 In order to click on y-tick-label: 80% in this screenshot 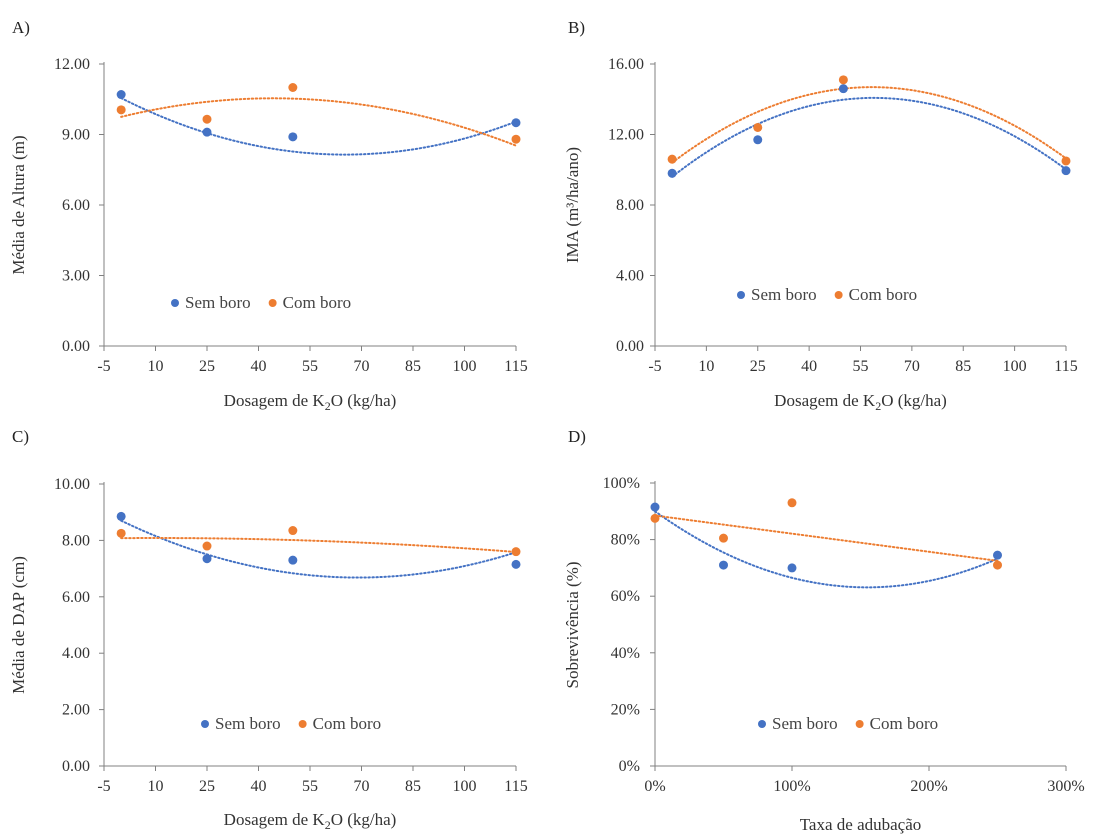, I will do `click(625, 540)`.